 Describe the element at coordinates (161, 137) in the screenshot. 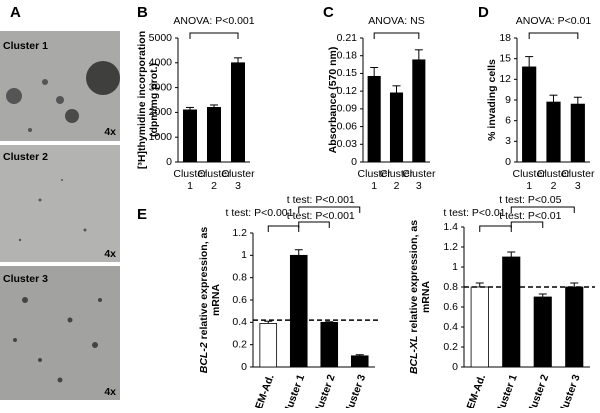

I see `y-tick-label: 1000` at that location.